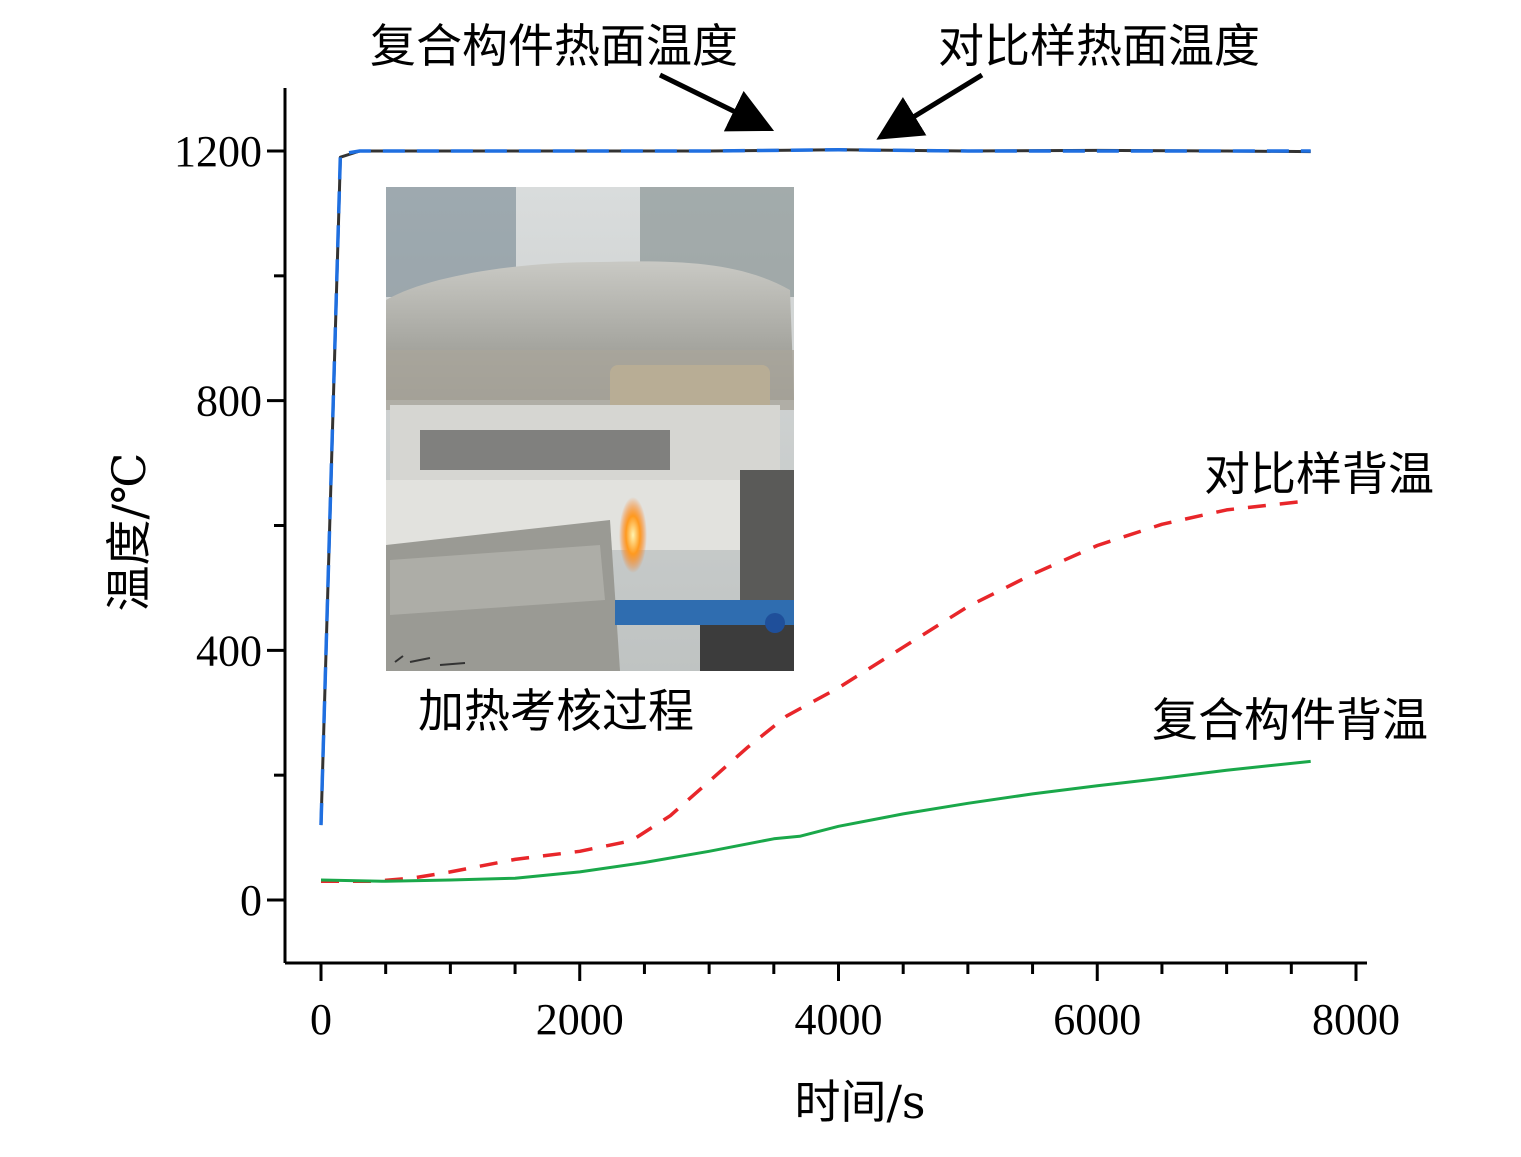 Image resolution: width=1521 pixels, height=1157 pixels. Describe the element at coordinates (229, 650) in the screenshot. I see `y-tick-label: 400` at that location.